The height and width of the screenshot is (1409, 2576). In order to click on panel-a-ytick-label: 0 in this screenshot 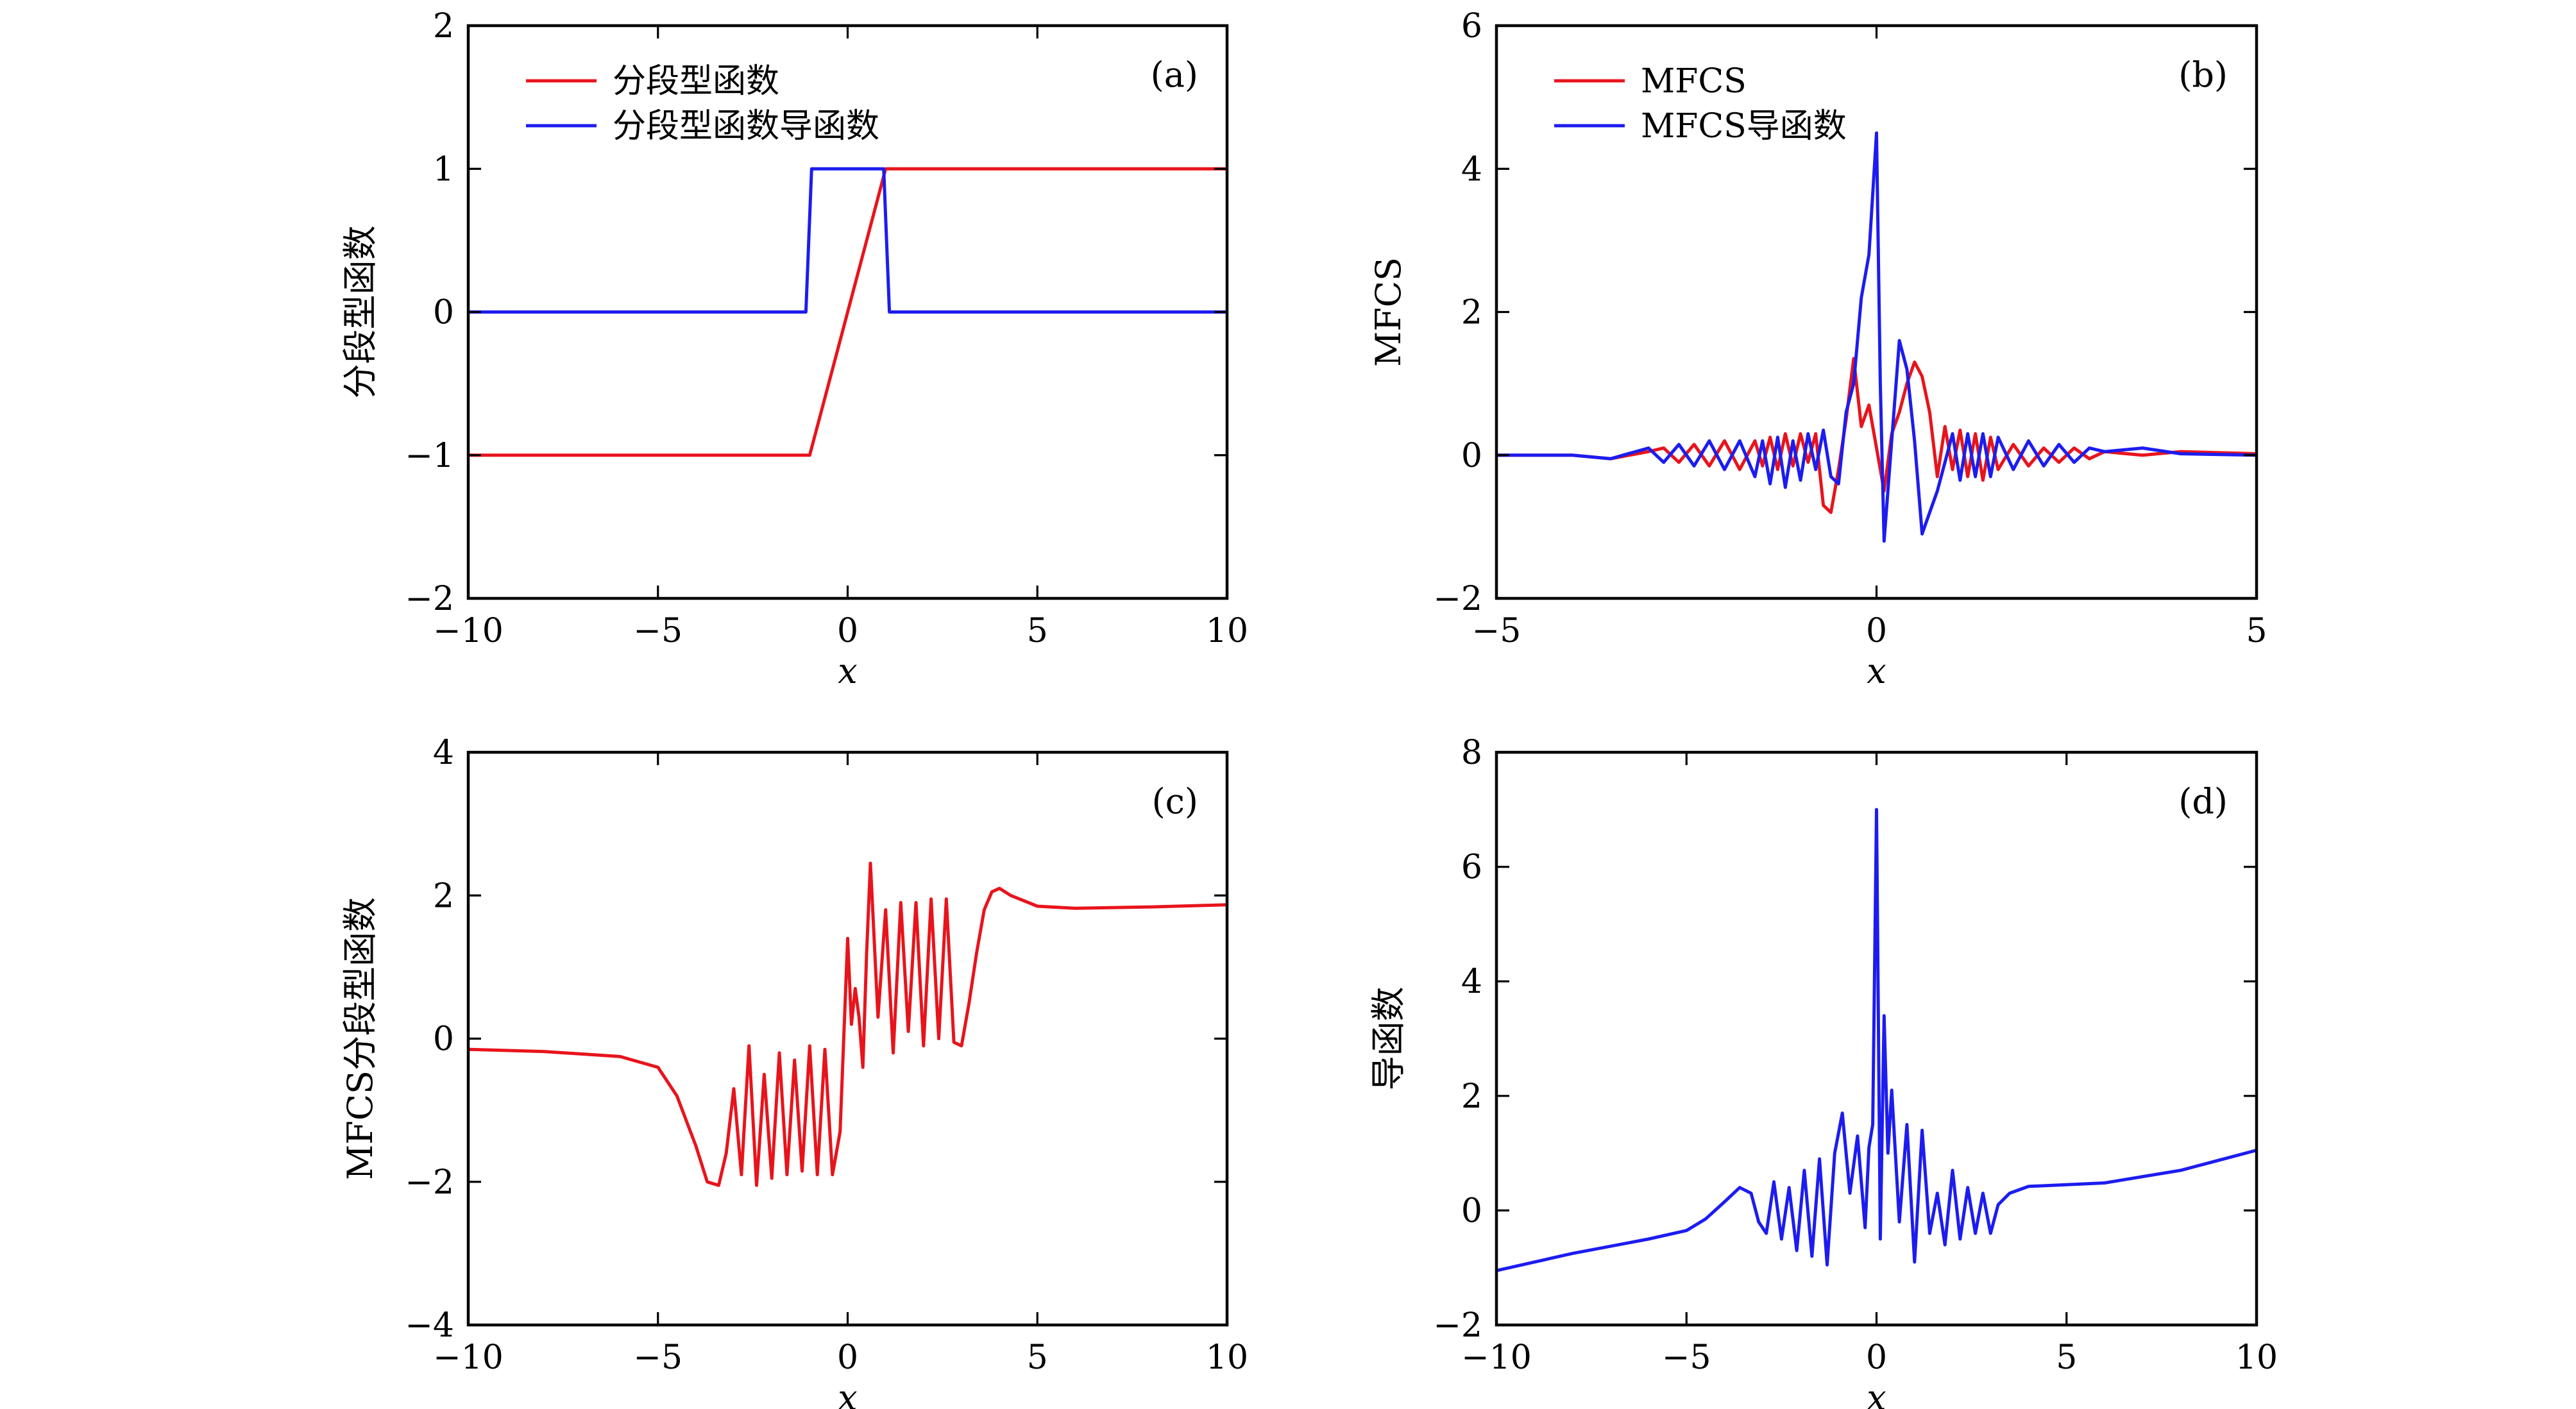, I will do `click(443, 313)`.